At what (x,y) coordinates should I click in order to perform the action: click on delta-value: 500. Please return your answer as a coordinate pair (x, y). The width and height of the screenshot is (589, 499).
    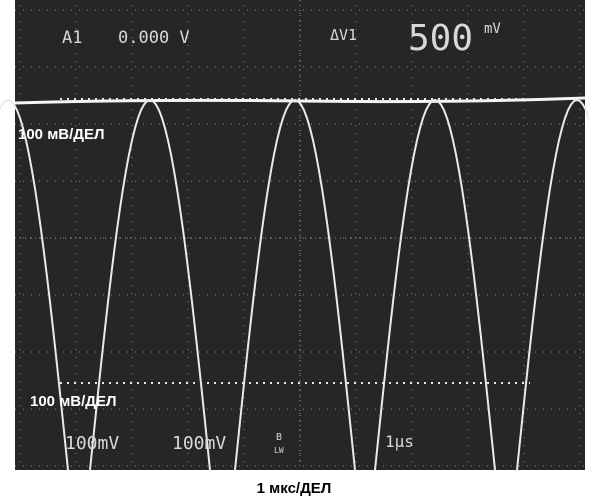
    Looking at the image, I should click on (440, 38).